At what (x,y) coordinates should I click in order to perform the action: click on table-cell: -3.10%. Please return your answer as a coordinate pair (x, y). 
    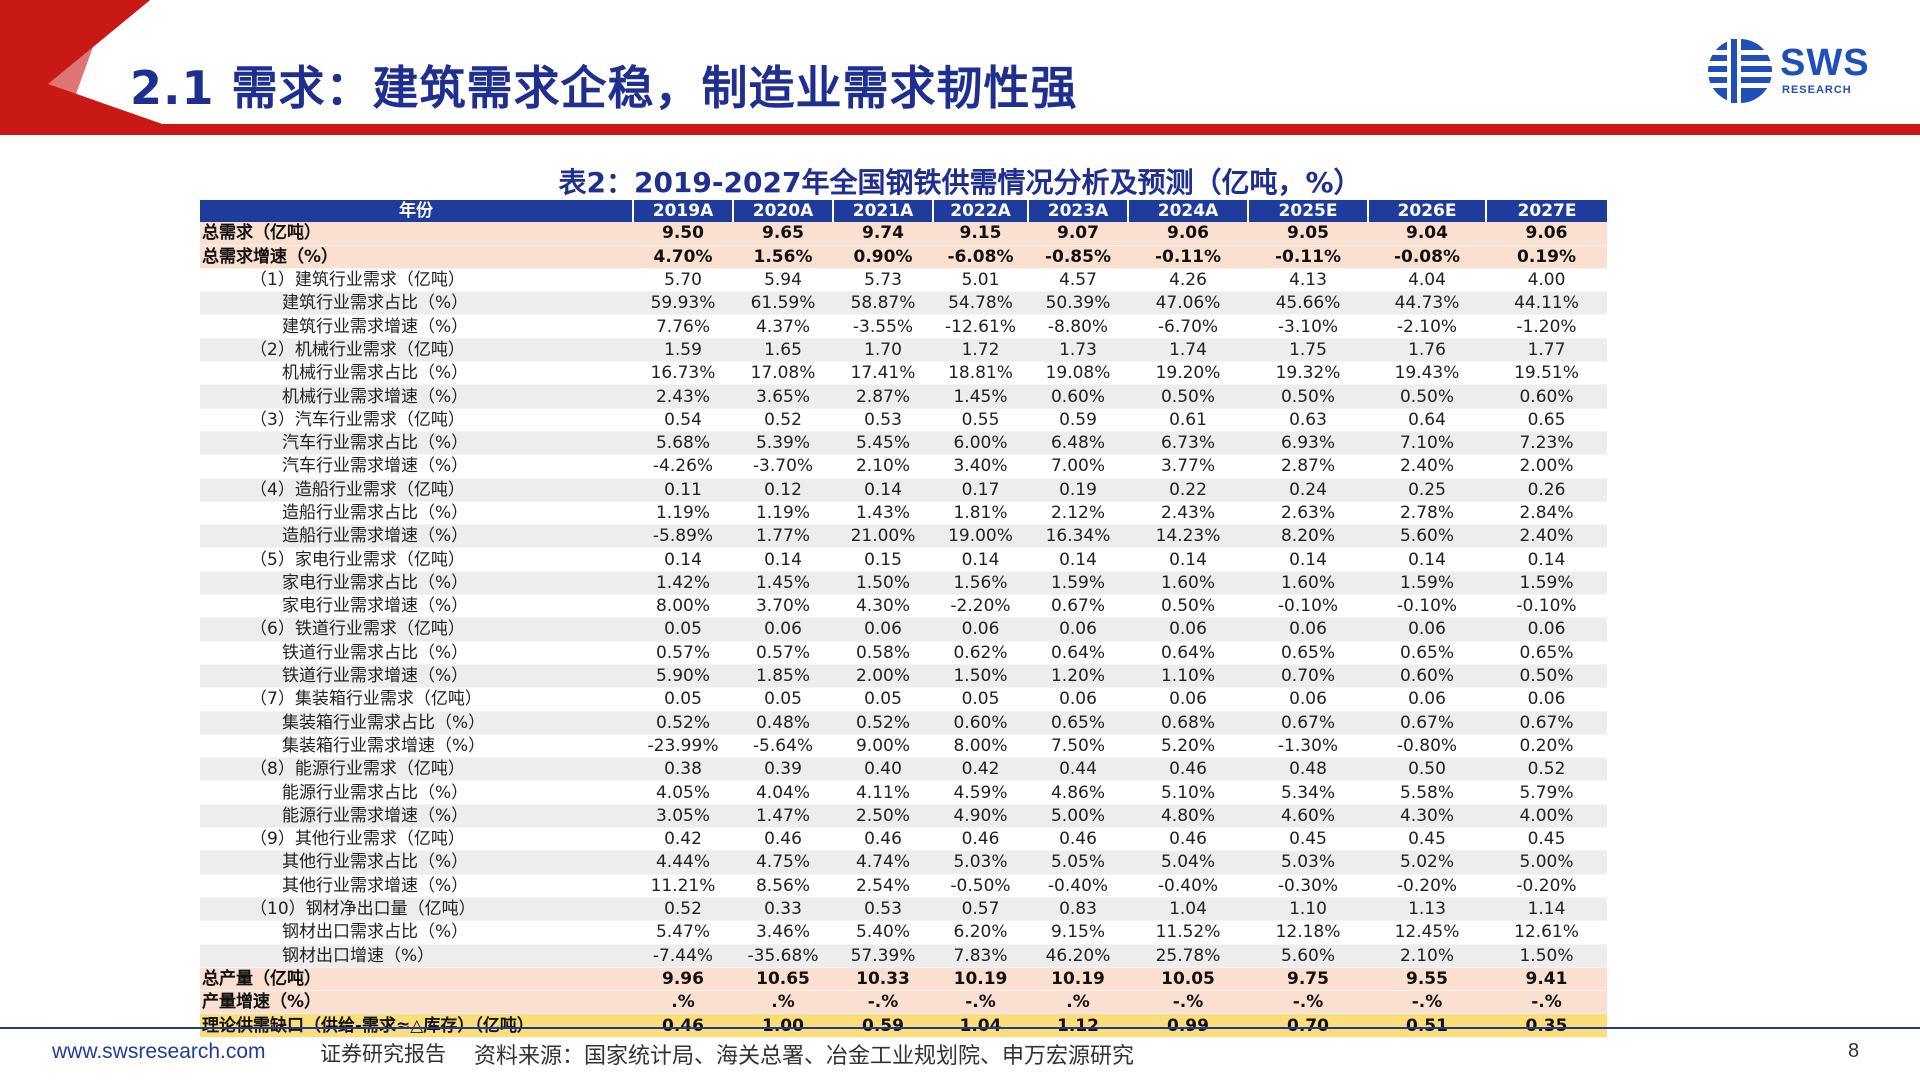
    Looking at the image, I should click on (1308, 326).